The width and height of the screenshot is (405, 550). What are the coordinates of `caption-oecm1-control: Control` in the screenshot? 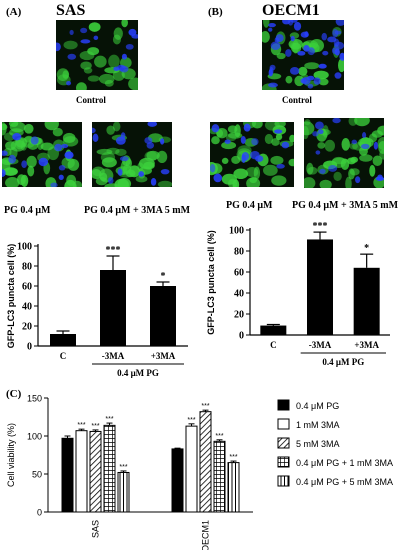 It's located at (297, 100).